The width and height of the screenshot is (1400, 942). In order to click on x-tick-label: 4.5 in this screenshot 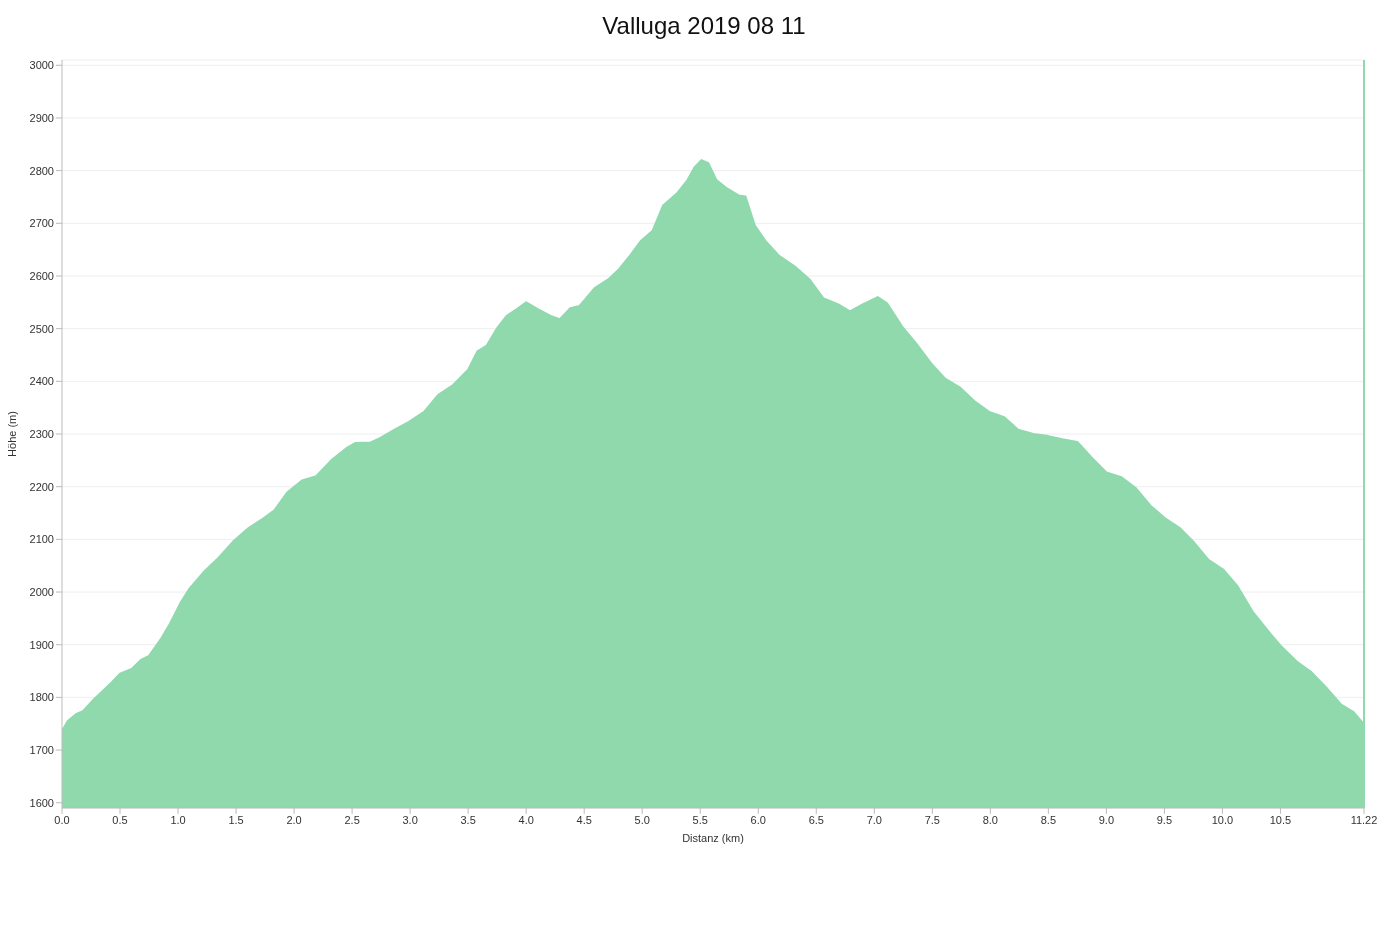, I will do `click(584, 819)`.